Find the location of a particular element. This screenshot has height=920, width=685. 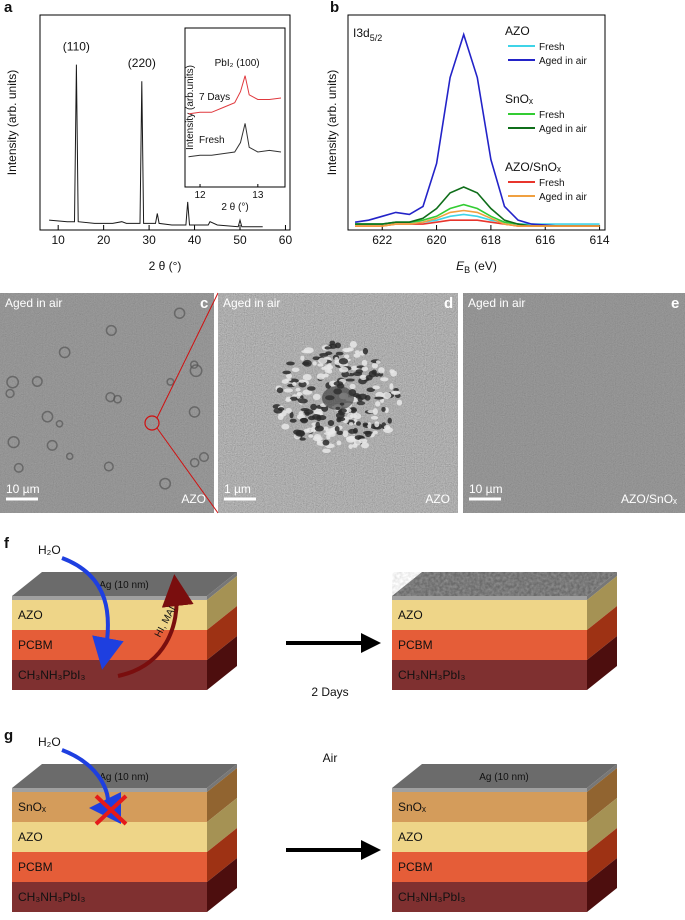

x-tick-label: 50 is located at coordinates (240, 240).